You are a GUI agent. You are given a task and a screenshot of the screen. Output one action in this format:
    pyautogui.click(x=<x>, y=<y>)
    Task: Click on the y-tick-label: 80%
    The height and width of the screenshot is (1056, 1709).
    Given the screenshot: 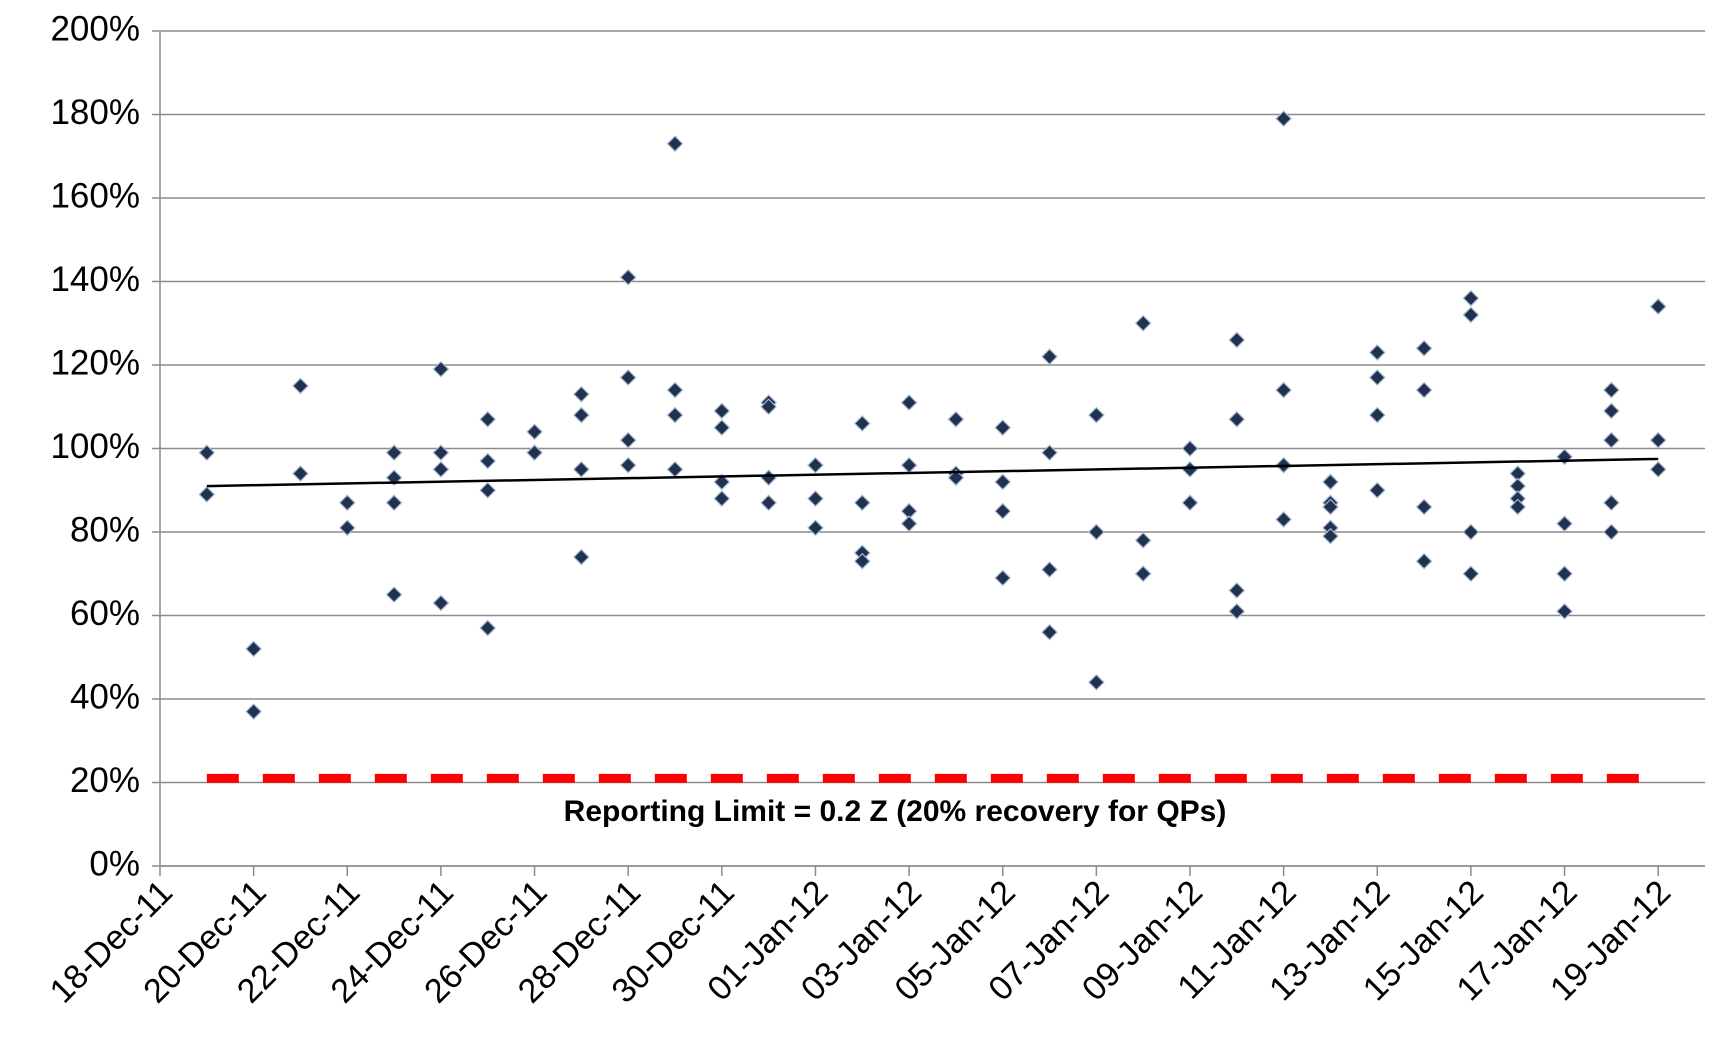 What is the action you would take?
    pyautogui.click(x=105, y=529)
    